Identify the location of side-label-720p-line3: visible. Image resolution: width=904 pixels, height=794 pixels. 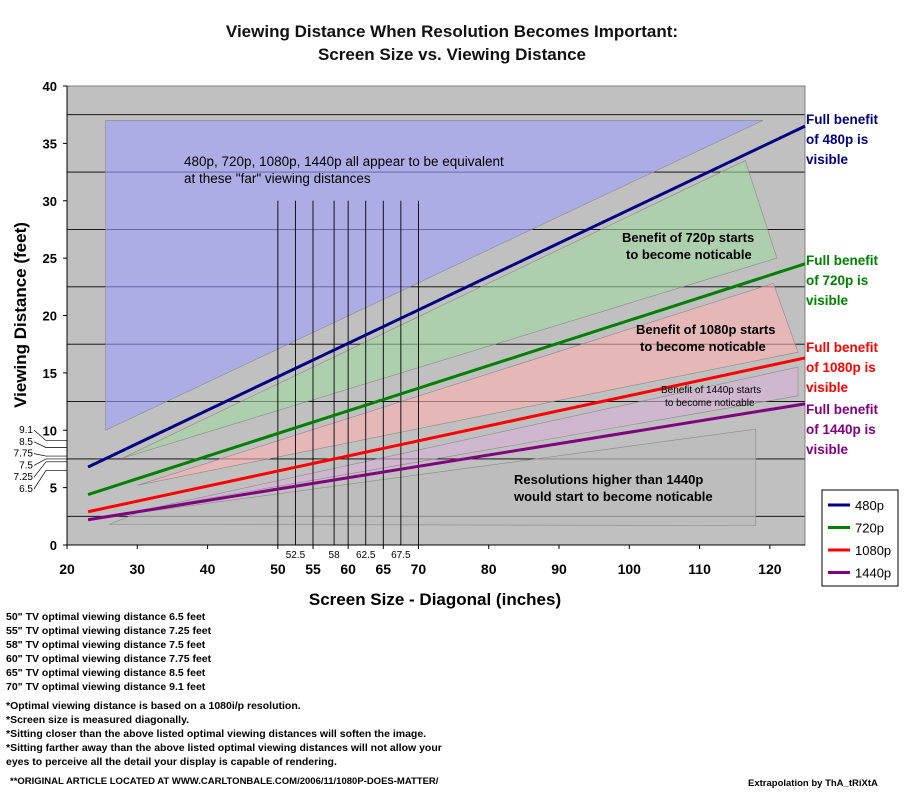
(827, 300).